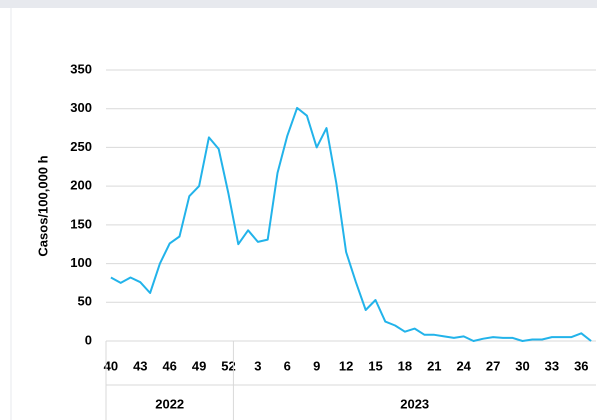 This screenshot has height=420, width=597. I want to click on group-label: 2022, so click(169, 403).